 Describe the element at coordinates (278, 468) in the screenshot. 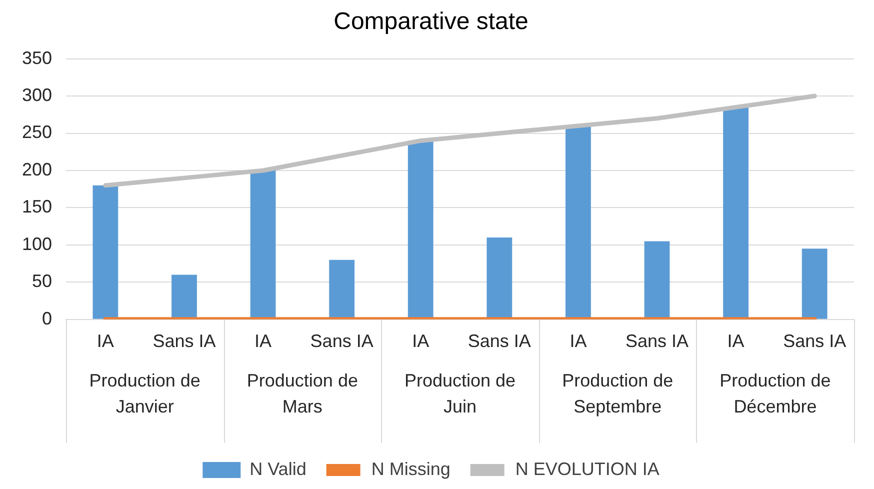

I see `legend-label: N Valid` at that location.